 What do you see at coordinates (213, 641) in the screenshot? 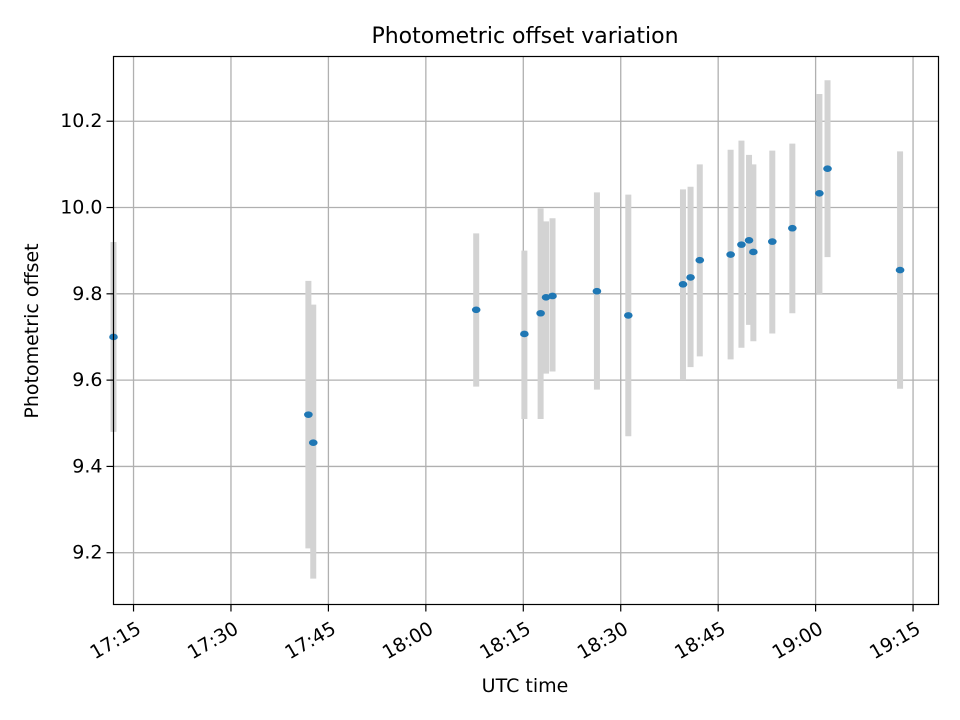
I see `x-tick-label: 17:30` at bounding box center [213, 641].